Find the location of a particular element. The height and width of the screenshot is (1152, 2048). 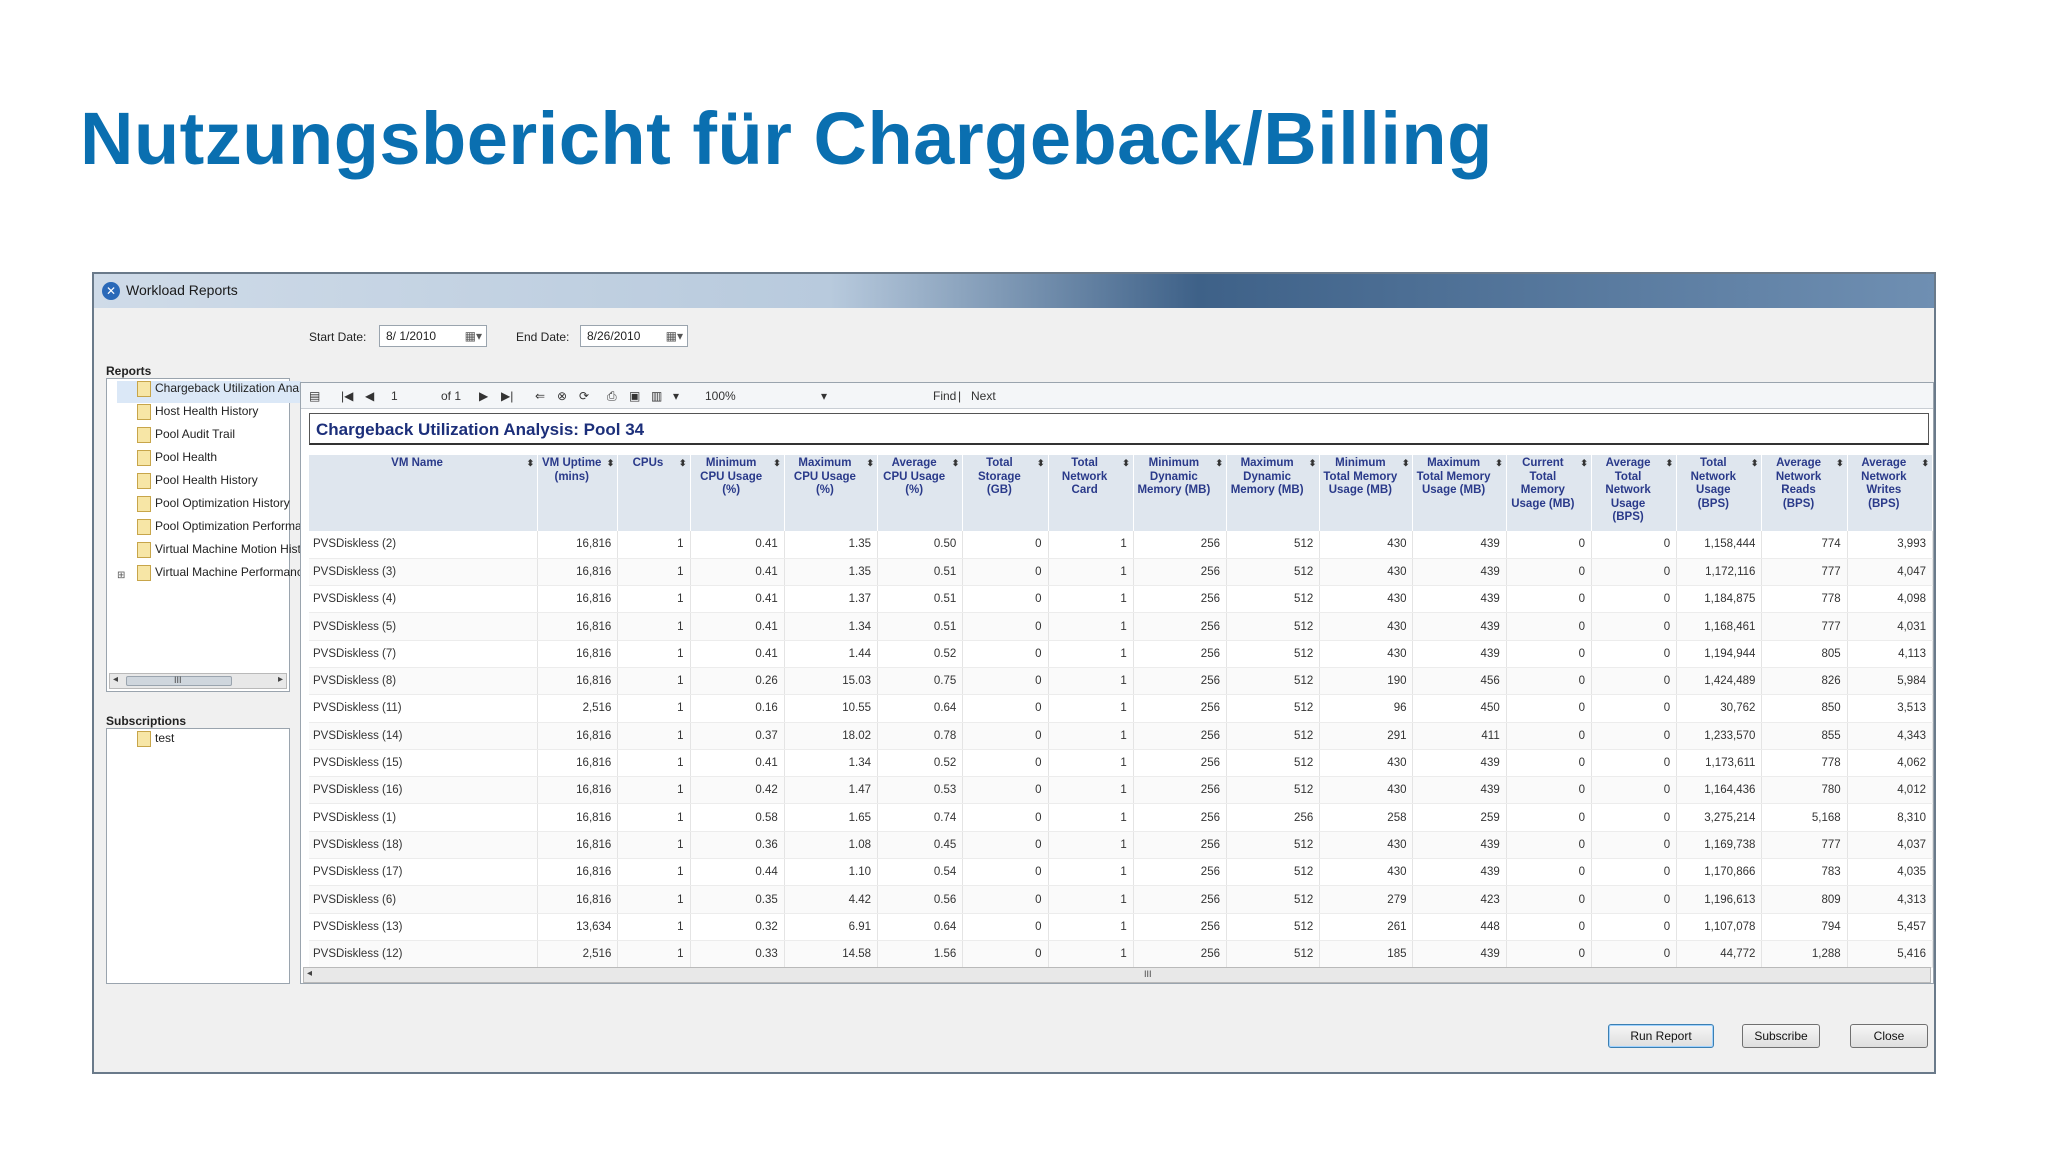

table-cell: 3,513 is located at coordinates (1890, 708).